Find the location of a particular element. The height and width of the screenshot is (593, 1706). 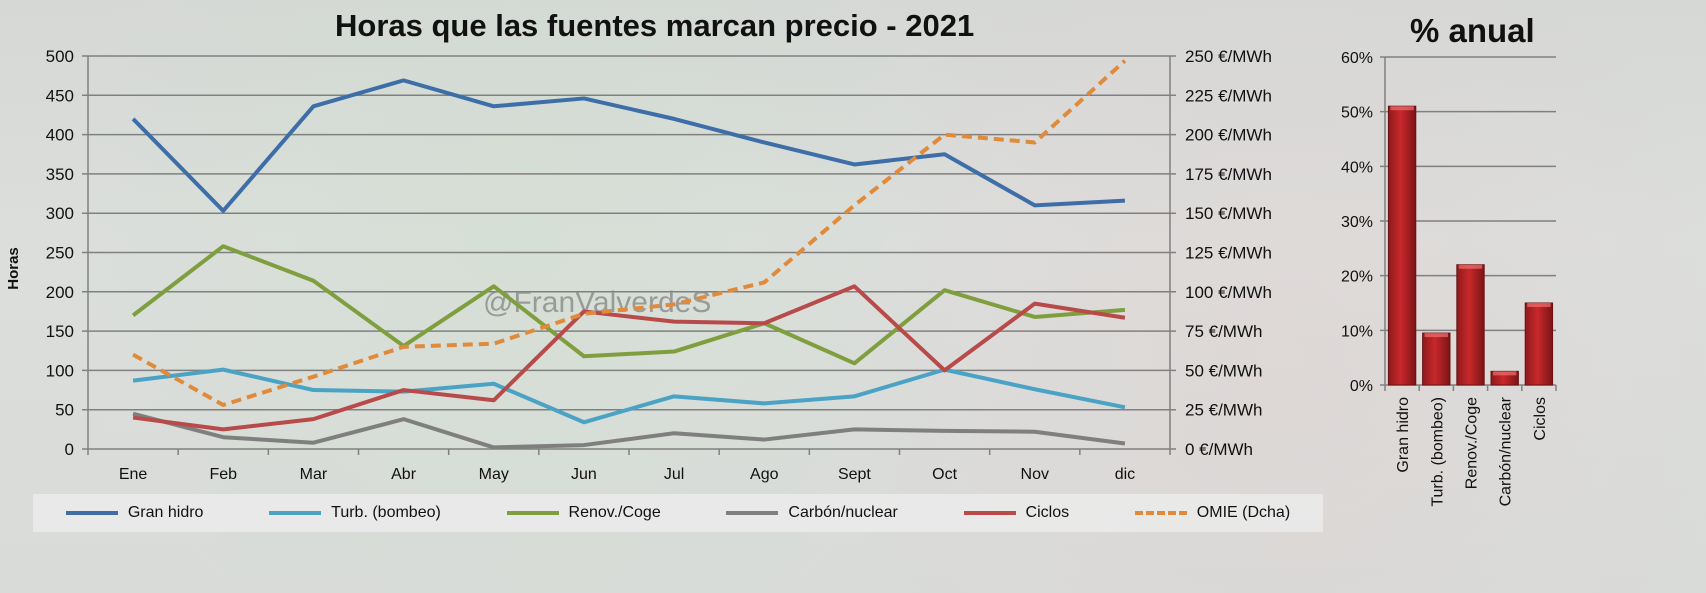

bar-x-tick-label: Gran hidro is located at coordinates (1403, 435).